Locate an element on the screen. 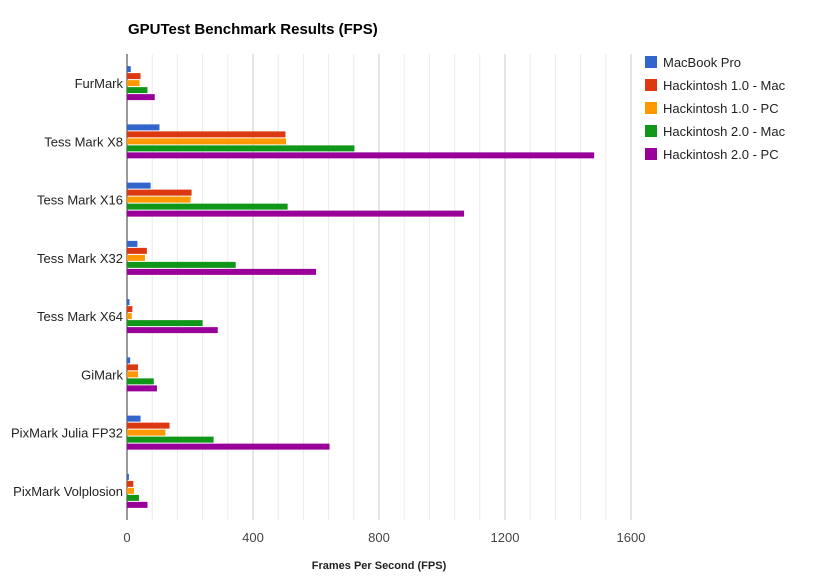 The width and height of the screenshot is (813, 585). legend-label: Hackintosh 1.0 - PC is located at coordinates (721, 108).